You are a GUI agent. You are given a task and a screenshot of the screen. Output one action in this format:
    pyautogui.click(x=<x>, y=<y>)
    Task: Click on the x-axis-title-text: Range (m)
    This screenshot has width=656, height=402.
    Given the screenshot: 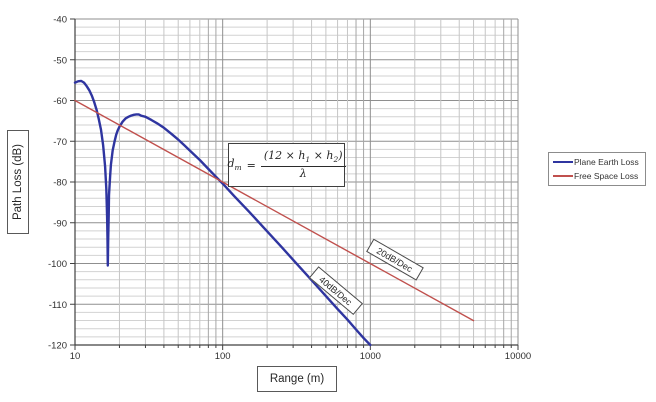 What is the action you would take?
    pyautogui.click(x=297, y=379)
    